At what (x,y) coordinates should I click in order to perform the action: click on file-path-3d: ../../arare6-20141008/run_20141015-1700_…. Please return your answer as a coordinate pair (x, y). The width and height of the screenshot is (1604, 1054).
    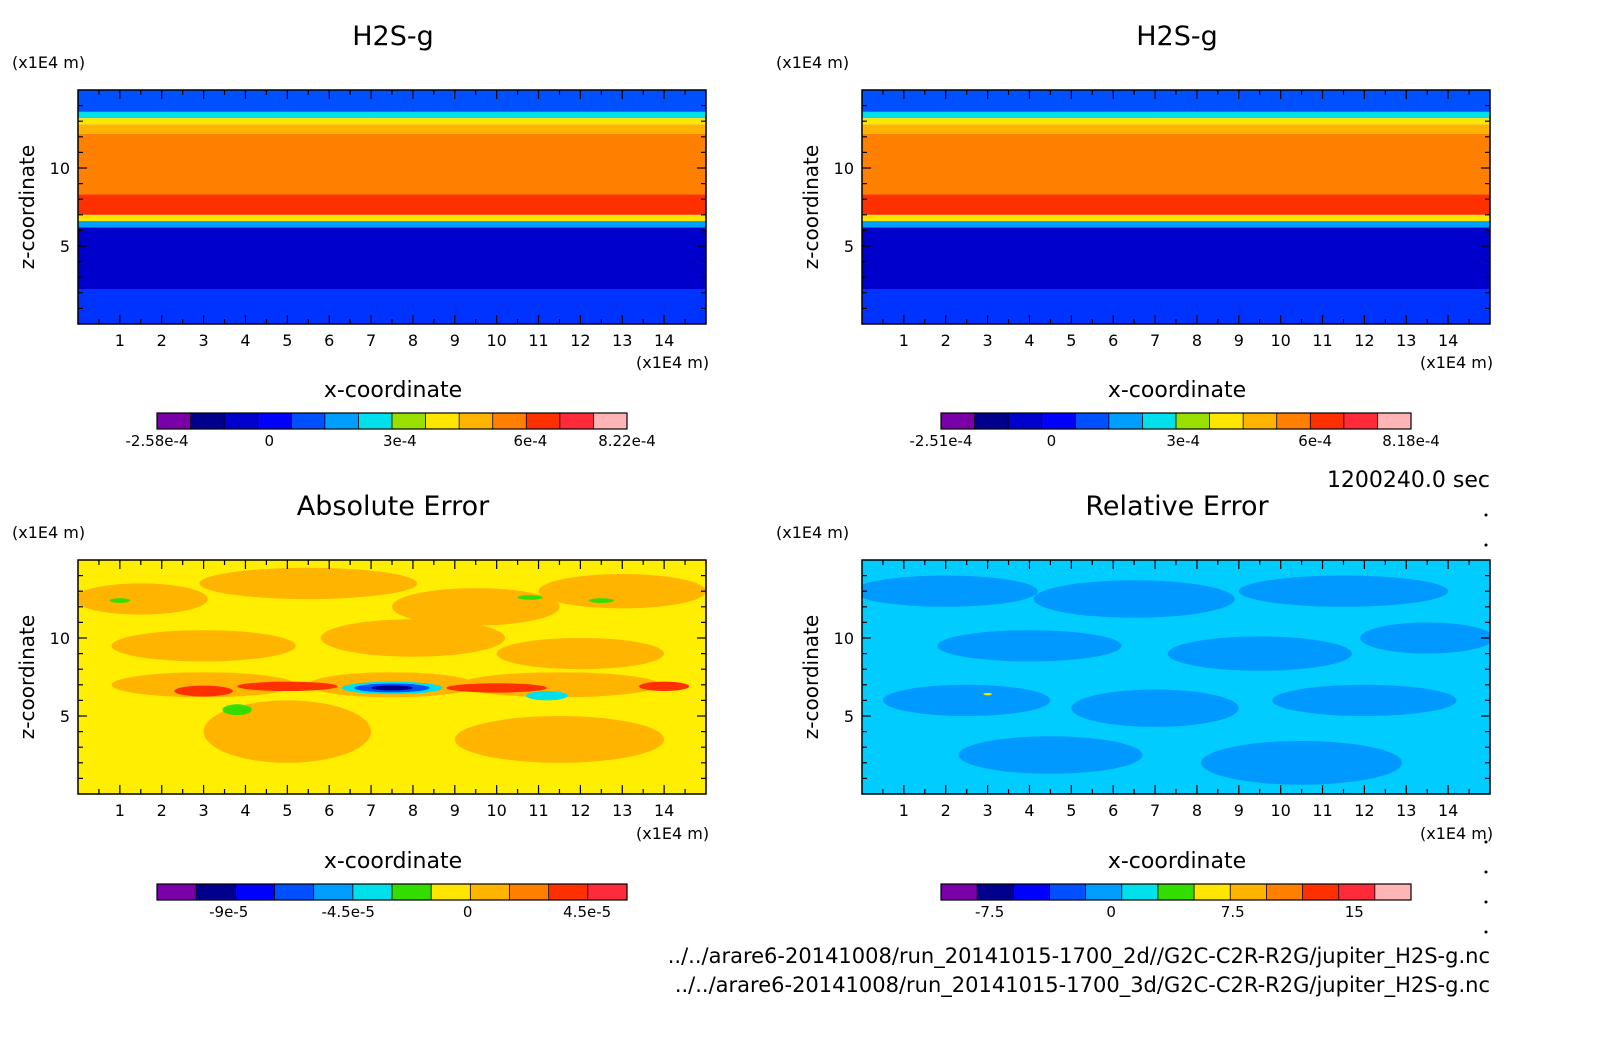
    Looking at the image, I should click on (1082, 985).